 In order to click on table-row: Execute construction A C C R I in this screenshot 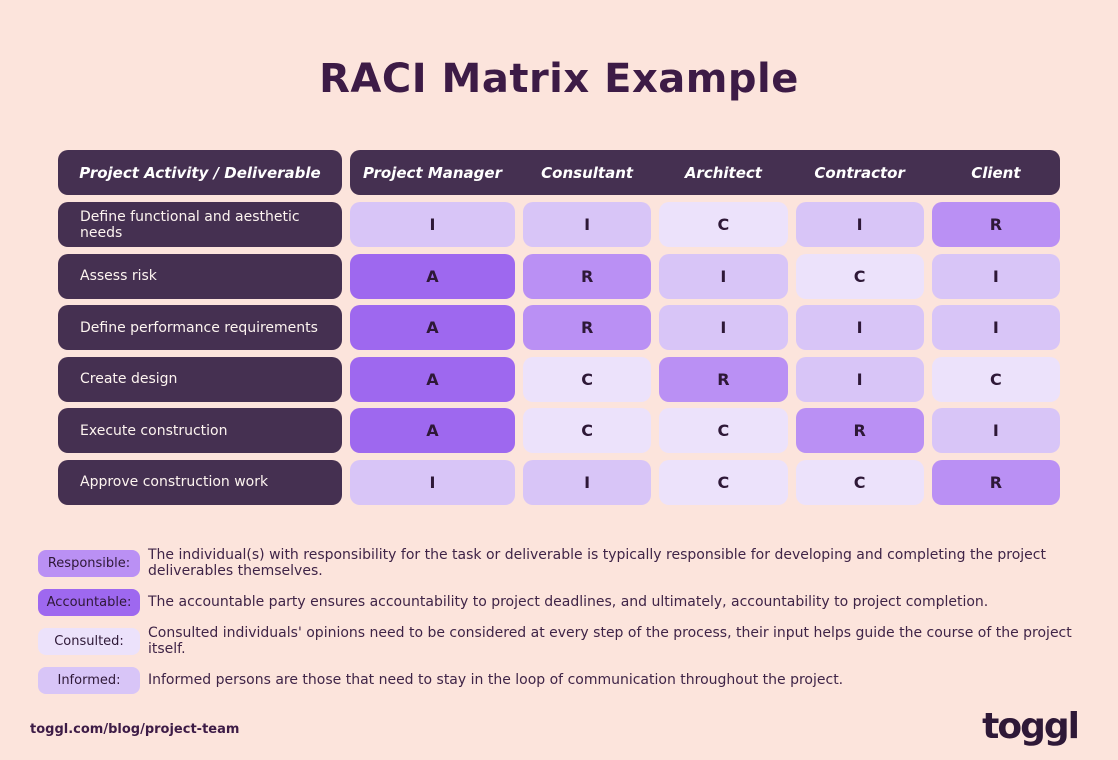, I will do `click(559, 430)`.